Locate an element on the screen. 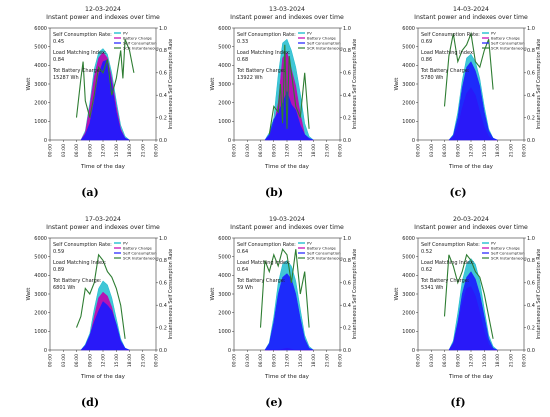 The height and width of the screenshot is (417, 550). y-tick-label: 1000 is located at coordinates (224, 332).